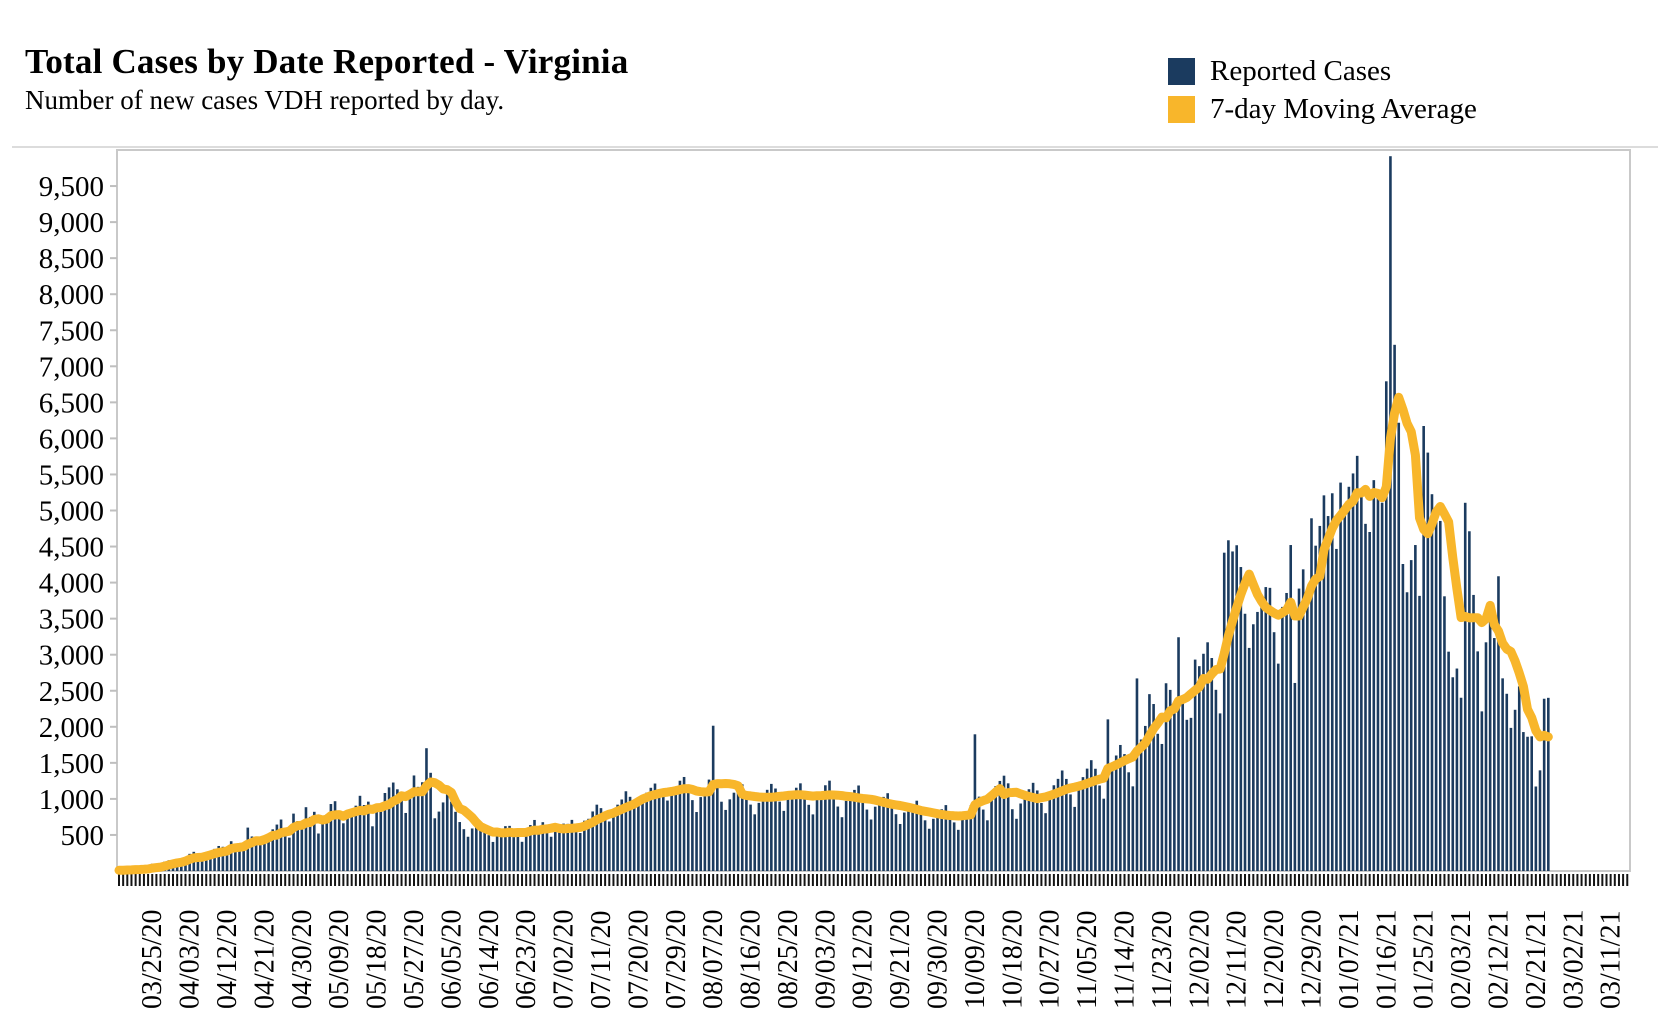 This screenshot has height=1014, width=1670. I want to click on chart-legend: Reported Cases 7-day Moving Average, so click(1322, 90).